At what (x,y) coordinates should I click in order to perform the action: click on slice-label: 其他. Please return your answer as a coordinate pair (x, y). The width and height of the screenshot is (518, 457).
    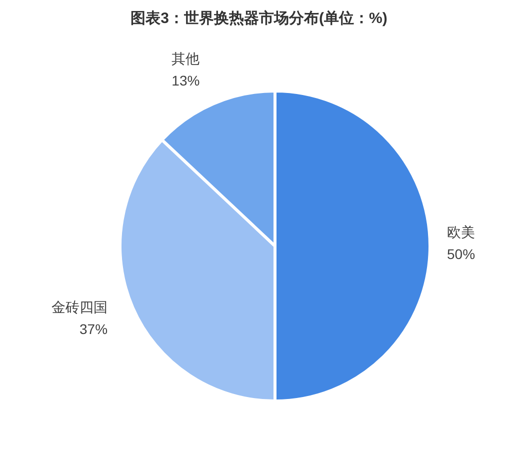
    Looking at the image, I should click on (186, 58).